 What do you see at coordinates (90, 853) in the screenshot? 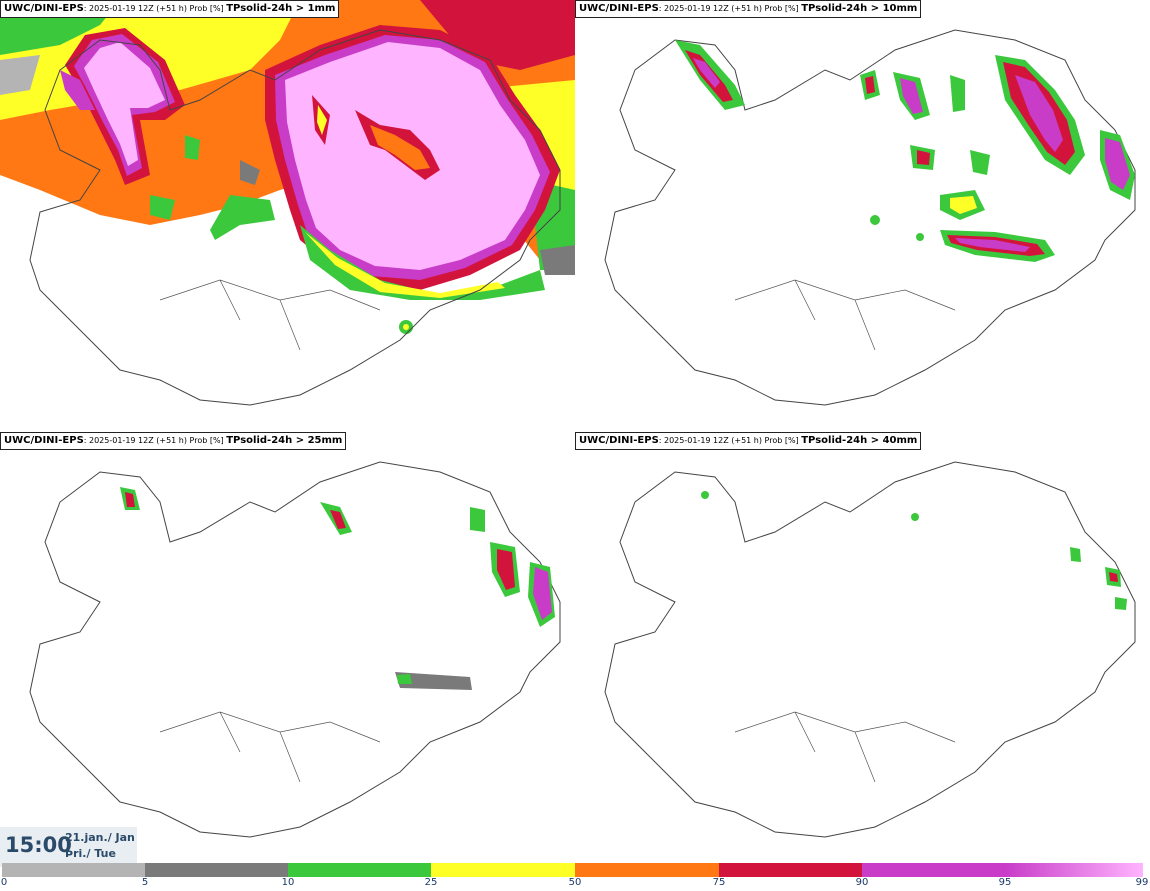
I see `valid-weekday: Þri./ Tue` at bounding box center [90, 853].